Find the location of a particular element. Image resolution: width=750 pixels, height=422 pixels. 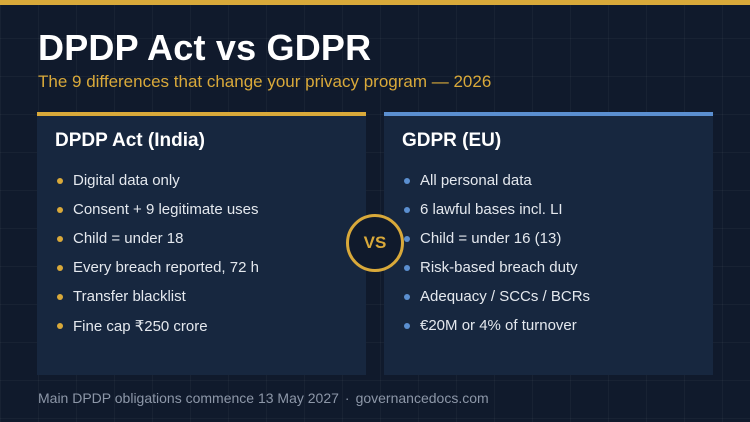

list-item-text: 6 lawful bases incl. LI is located at coordinates (491, 209).